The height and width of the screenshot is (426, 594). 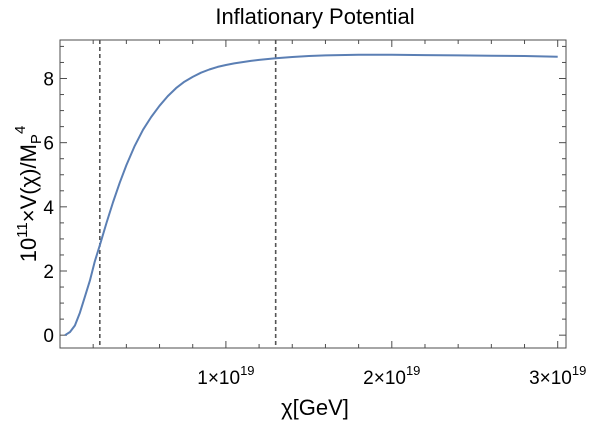 I want to click on chart-title: Inflationary Potential, so click(x=314, y=16).